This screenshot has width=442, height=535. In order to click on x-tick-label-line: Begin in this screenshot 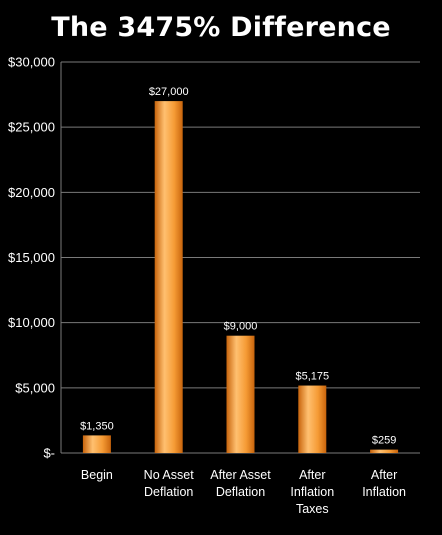, I will do `click(97, 475)`.